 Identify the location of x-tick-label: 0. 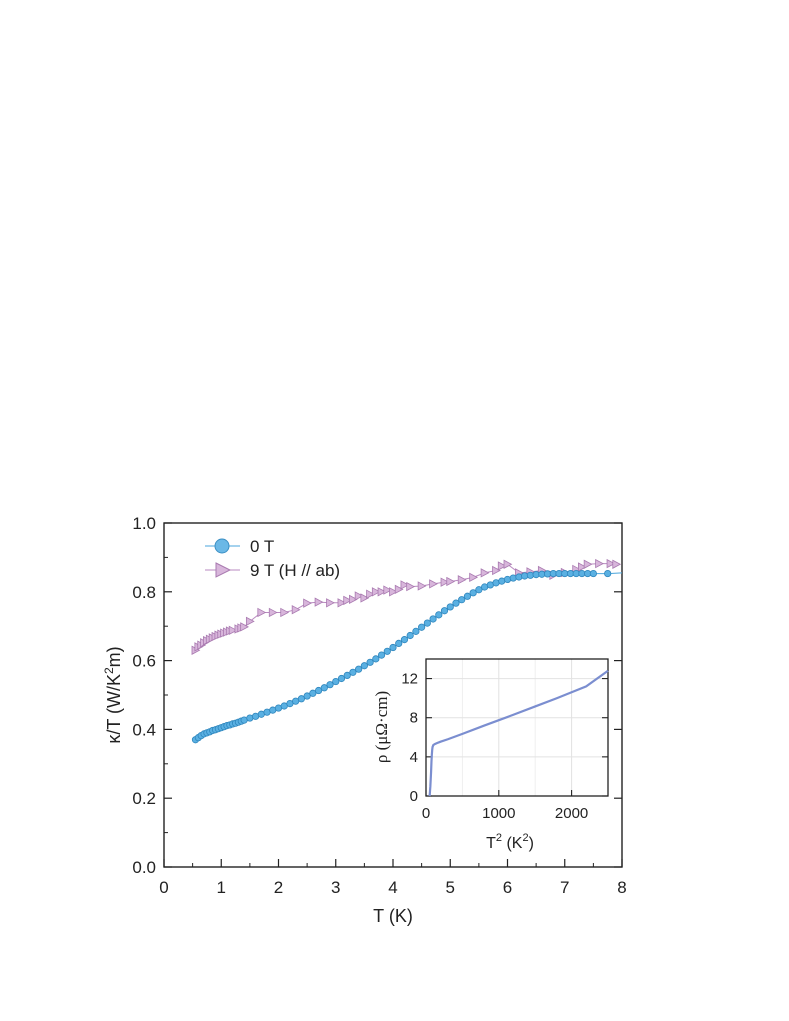
(163, 887).